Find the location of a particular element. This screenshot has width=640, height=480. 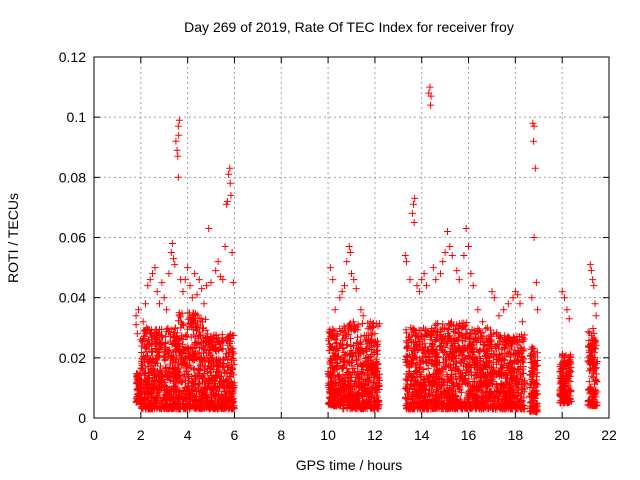

x-tick-label: 4 is located at coordinates (188, 435).